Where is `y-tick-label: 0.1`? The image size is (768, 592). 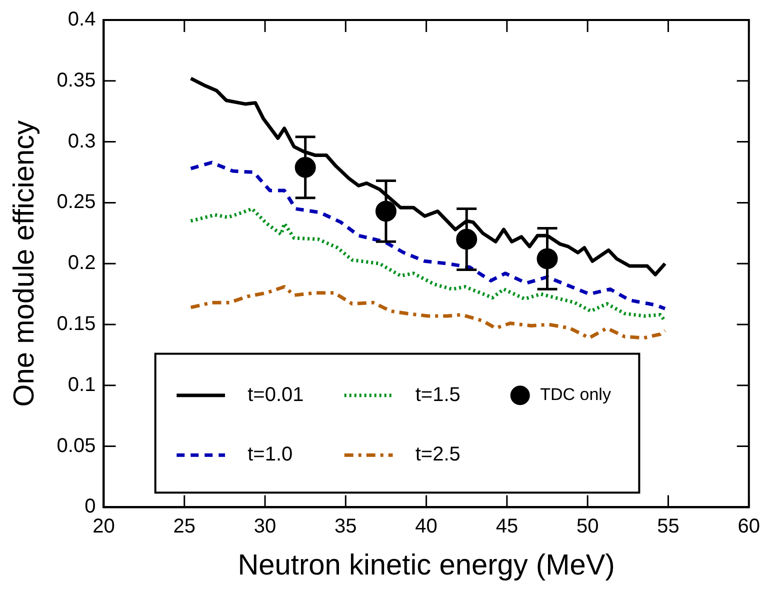
y-tick-label: 0.1 is located at coordinates (82, 385).